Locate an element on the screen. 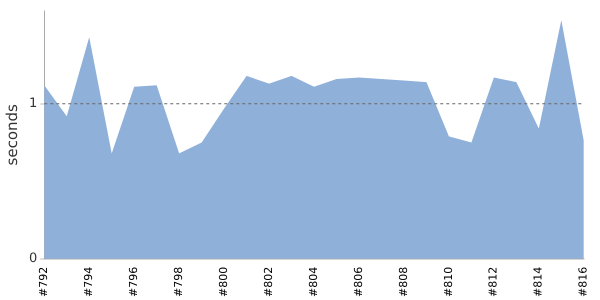  x-tick-label: #800 is located at coordinates (223, 282).